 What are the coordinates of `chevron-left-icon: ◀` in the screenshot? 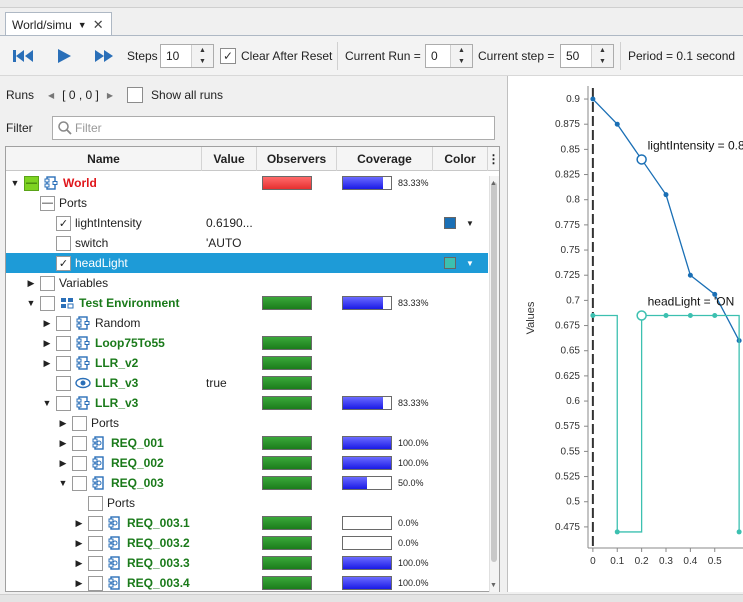 It's located at (51, 95).